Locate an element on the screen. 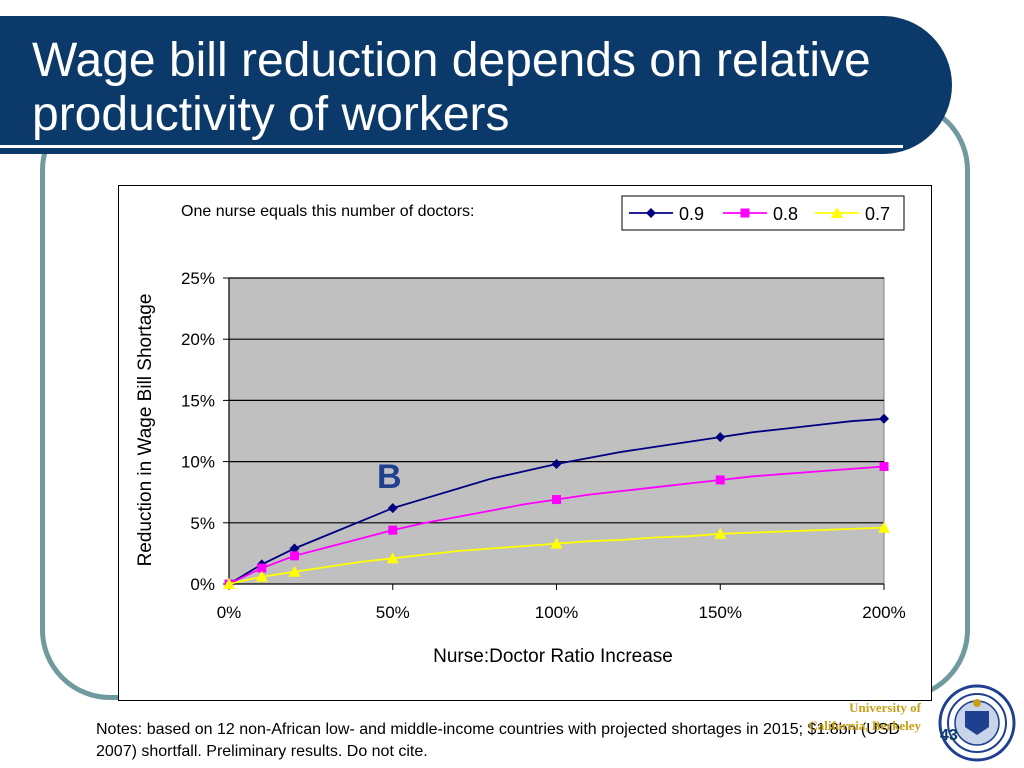  university-line-2: California, Berkeley is located at coordinates (864, 725).